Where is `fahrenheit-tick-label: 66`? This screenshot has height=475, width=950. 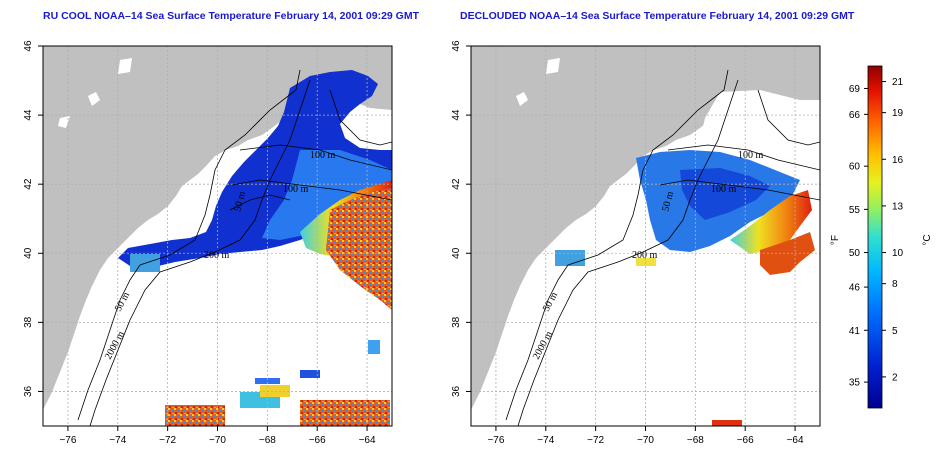 fahrenheit-tick-label: 66 is located at coordinates (855, 115).